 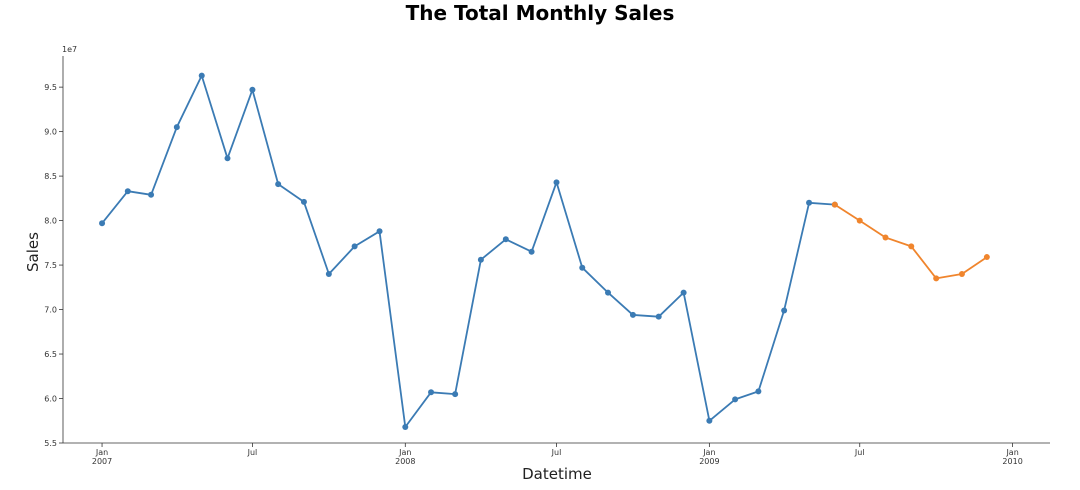 I want to click on y-tick-label: 8.0, so click(x=50, y=221).